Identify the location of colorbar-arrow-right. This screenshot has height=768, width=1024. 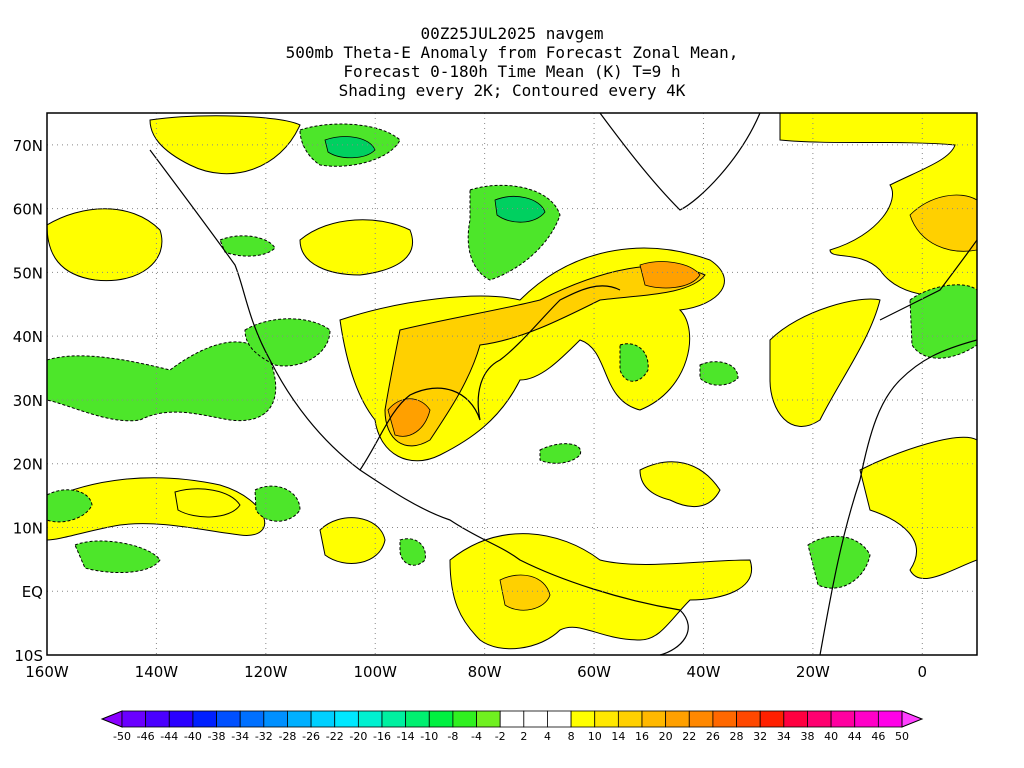
(912, 719).